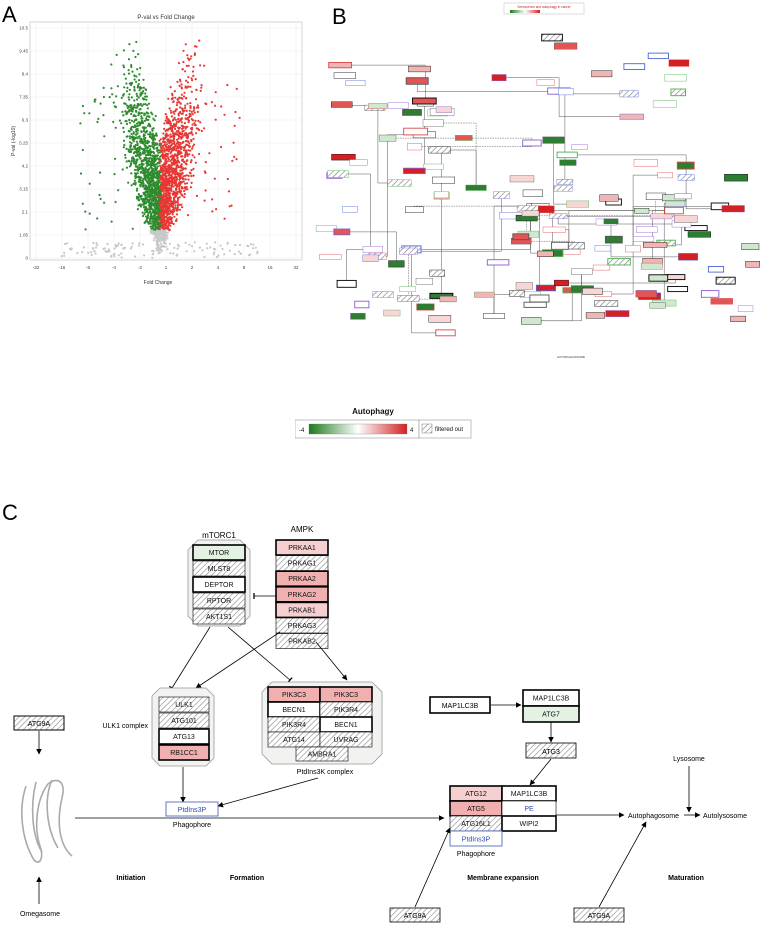 The height and width of the screenshot is (926, 774). What do you see at coordinates (294, 739) in the screenshot?
I see `gene-box: ATG14` at bounding box center [294, 739].